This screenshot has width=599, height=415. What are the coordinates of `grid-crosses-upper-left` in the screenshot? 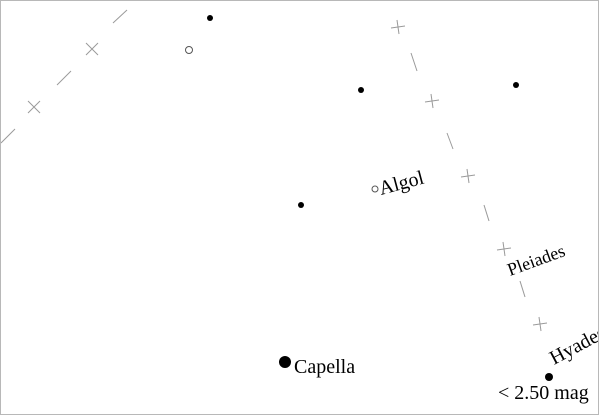 It's located at (63, 78).